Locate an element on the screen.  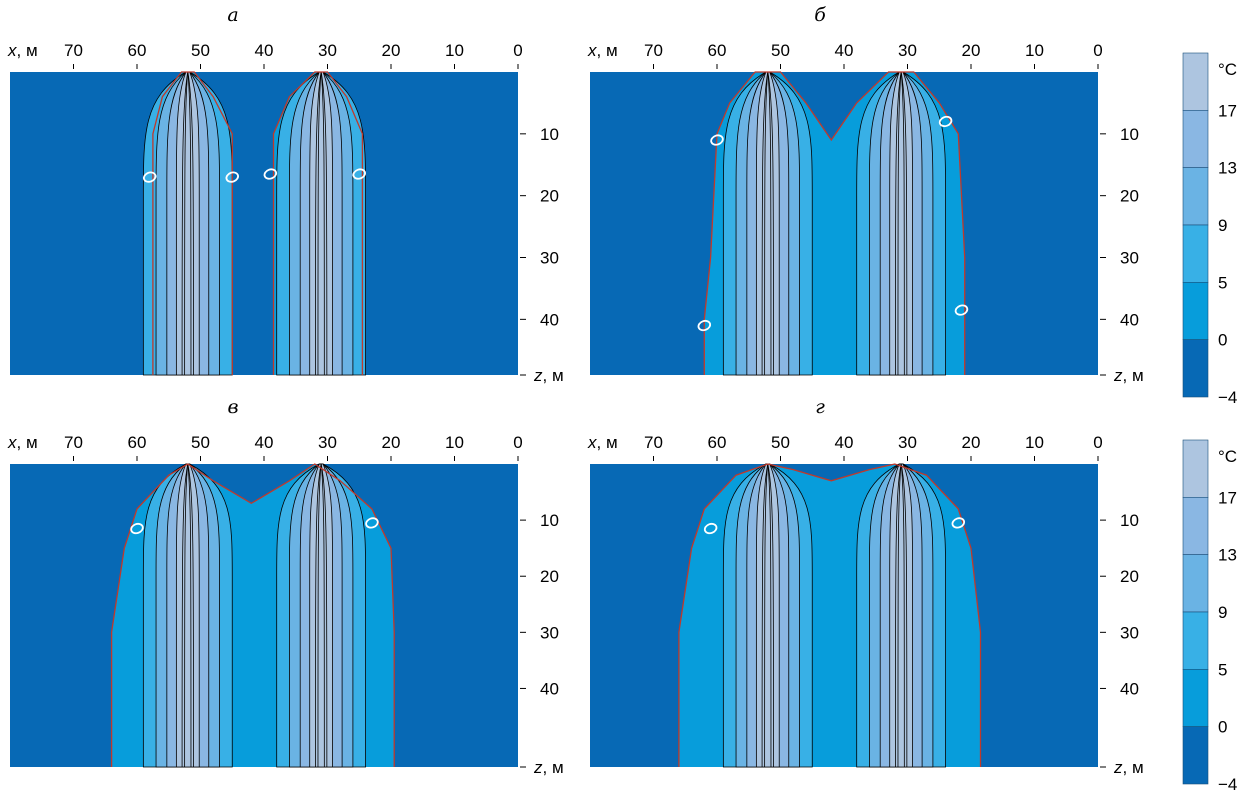
colorbar-level: 13 is located at coordinates (1227, 168).